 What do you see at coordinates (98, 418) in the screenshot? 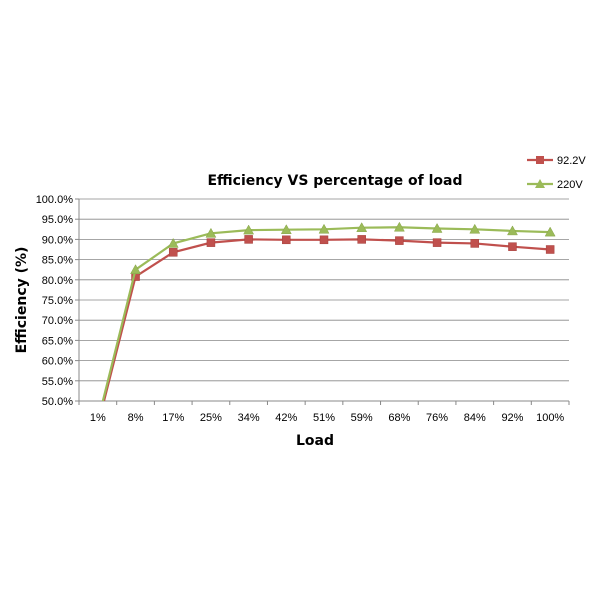
I see `x-tick-label: 1%` at bounding box center [98, 418].